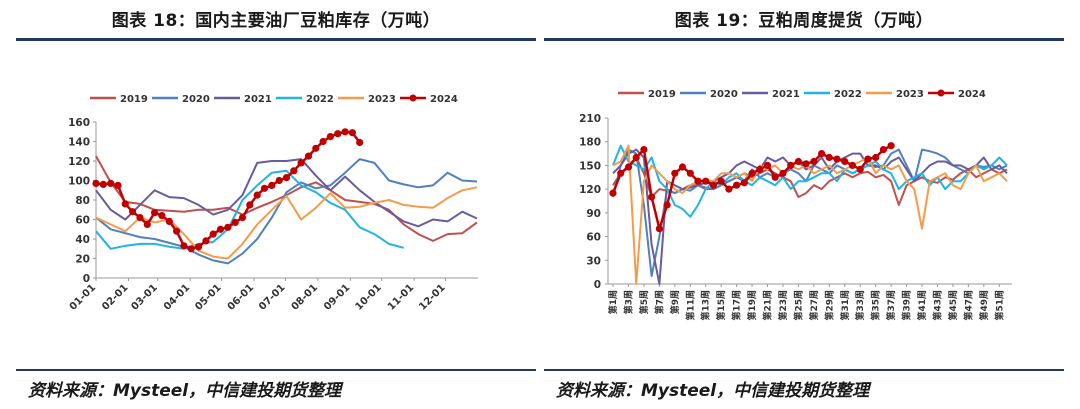 The width and height of the screenshot is (1080, 409). I want to click on x-tick-label: 第31周, so click(845, 305).